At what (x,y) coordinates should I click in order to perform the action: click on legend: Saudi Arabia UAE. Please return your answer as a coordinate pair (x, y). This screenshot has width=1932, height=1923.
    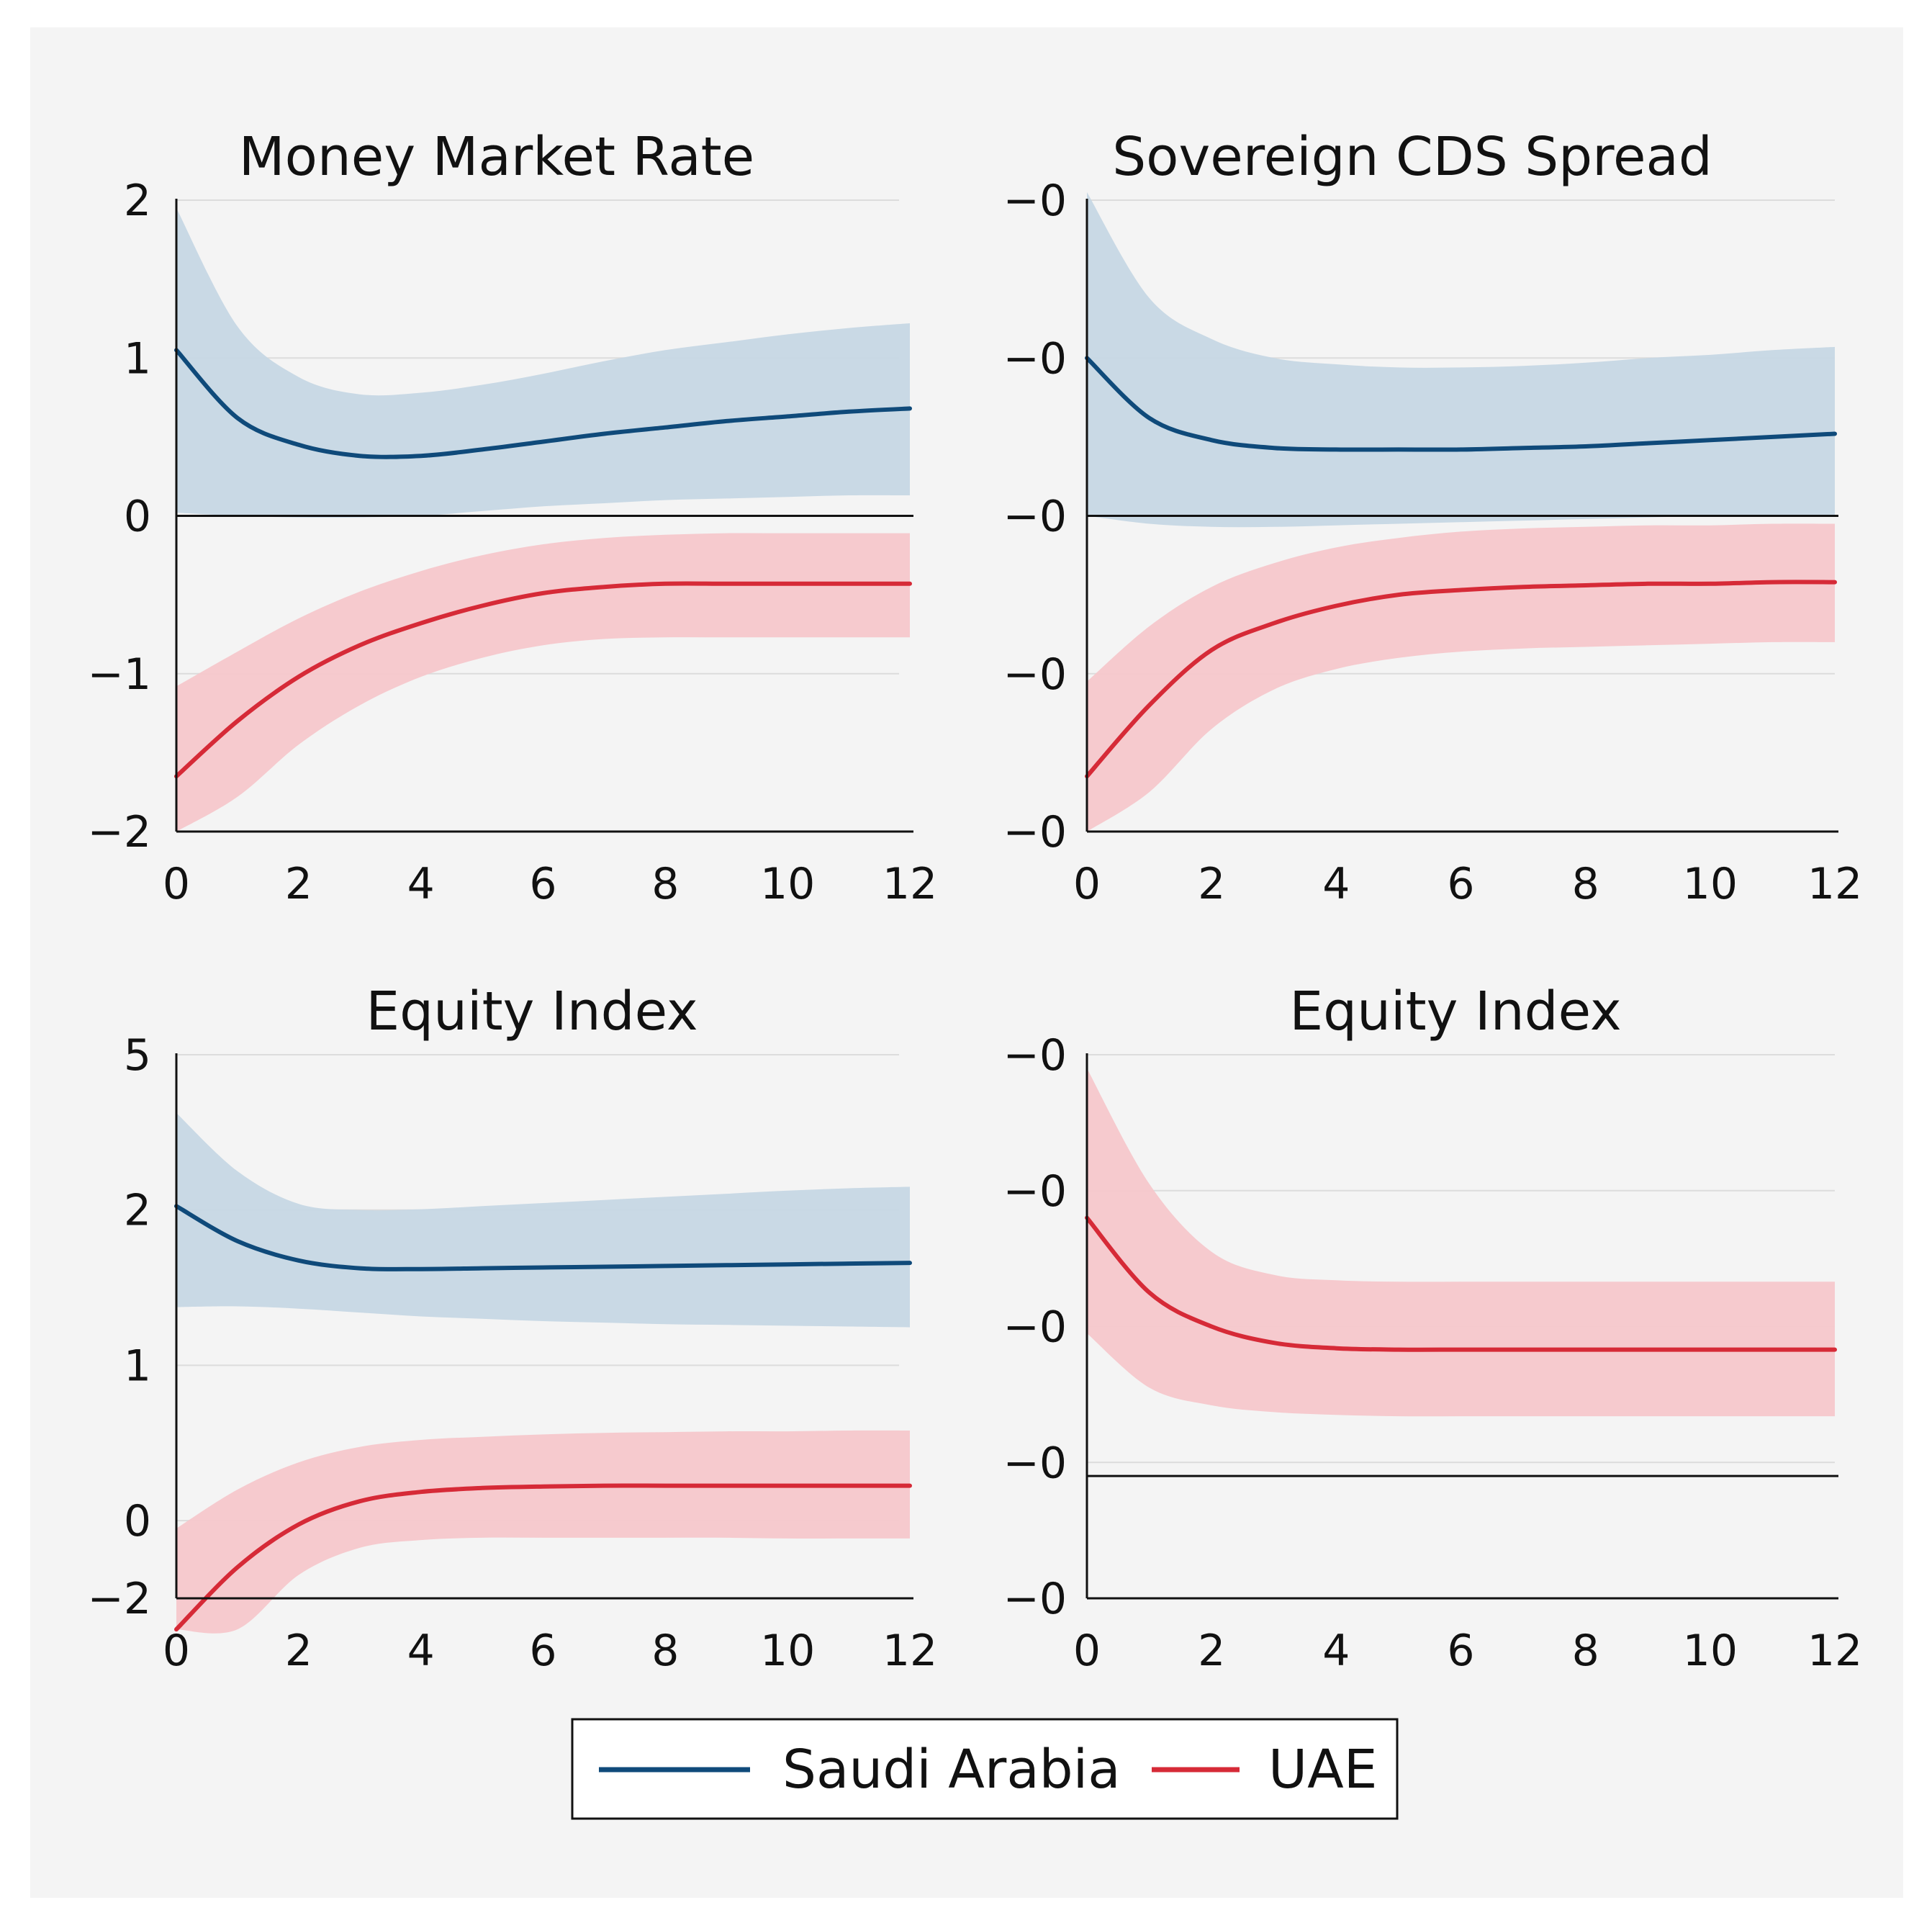
    Looking at the image, I should click on (985, 1769).